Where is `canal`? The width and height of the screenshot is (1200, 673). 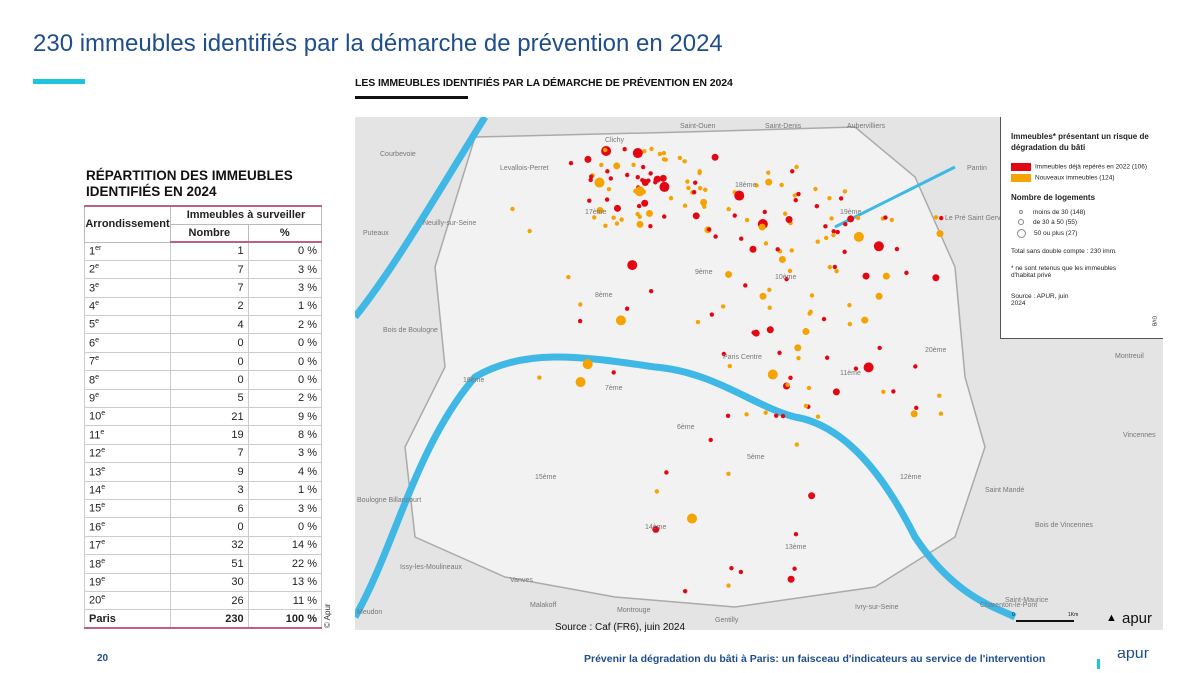 canal is located at coordinates (895, 197).